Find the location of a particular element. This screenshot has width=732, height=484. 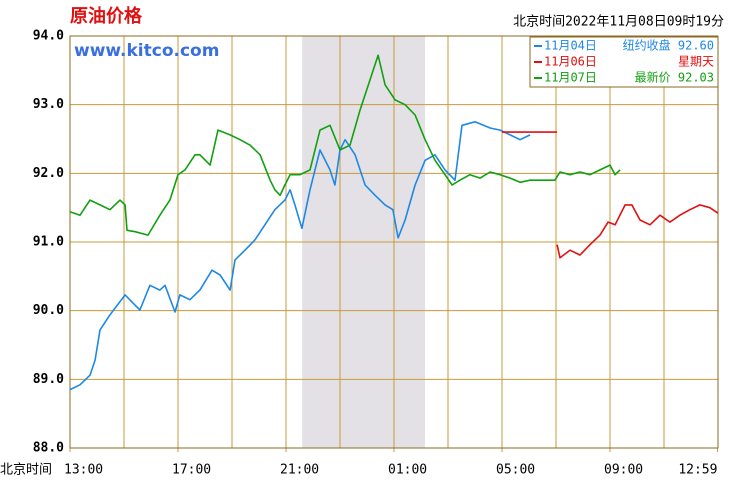

site-url: www.kitco.com is located at coordinates (146, 51).